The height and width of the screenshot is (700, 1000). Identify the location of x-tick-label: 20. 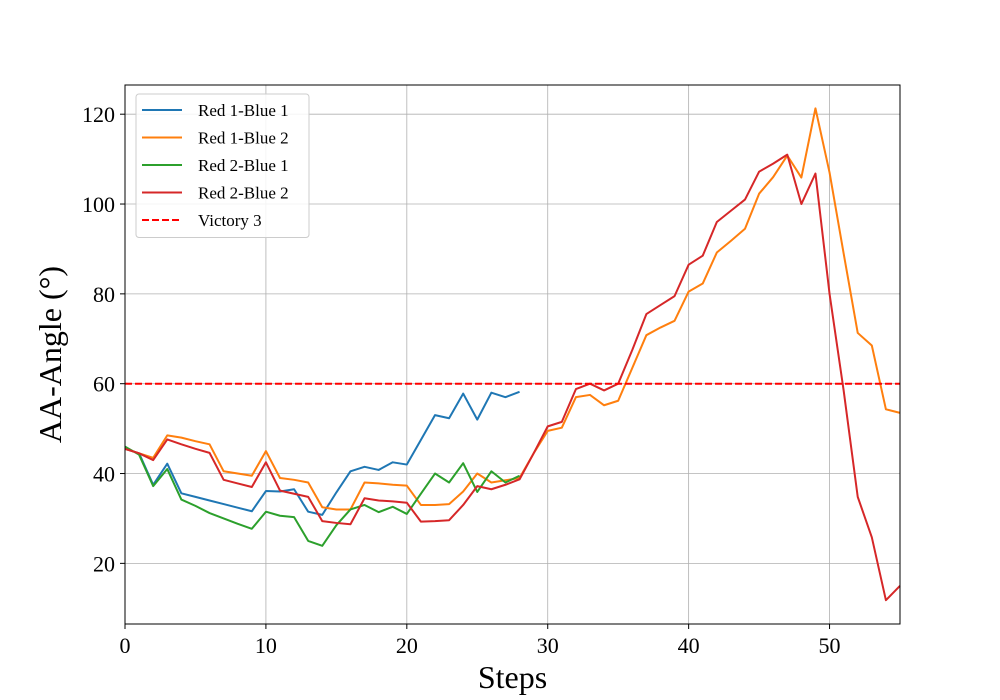
(407, 645).